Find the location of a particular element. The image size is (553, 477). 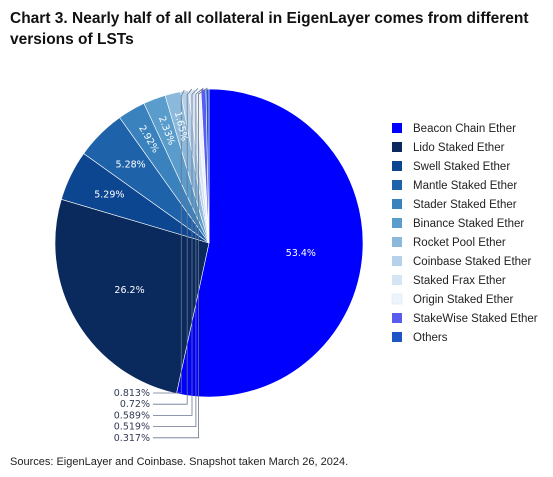

legend-swatch-beacon-chain-ether is located at coordinates (397, 128).